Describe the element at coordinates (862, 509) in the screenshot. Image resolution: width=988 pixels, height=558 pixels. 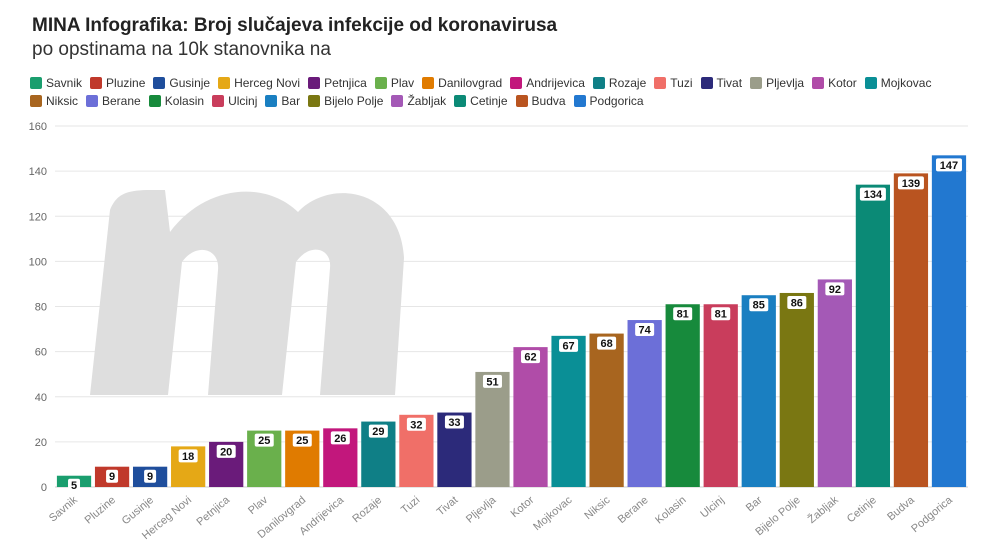
I see `x-tick-label: Cetinje` at that location.